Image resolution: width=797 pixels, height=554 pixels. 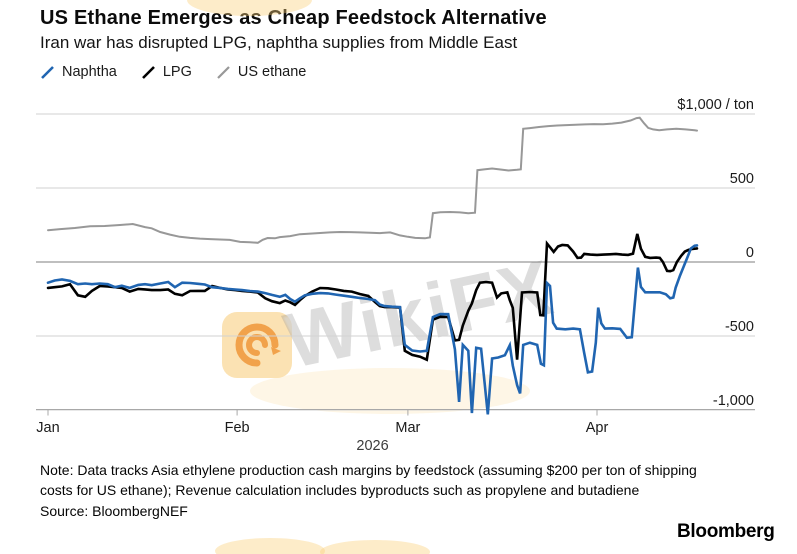 I want to click on us-ethane-line-swatch-icon, so click(x=223, y=72).